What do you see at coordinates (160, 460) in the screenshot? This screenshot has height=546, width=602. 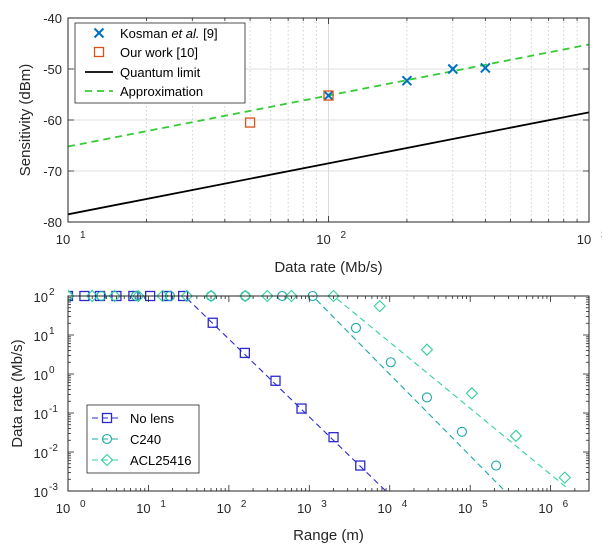 I see `legend-label-2: ACL25416` at bounding box center [160, 460].